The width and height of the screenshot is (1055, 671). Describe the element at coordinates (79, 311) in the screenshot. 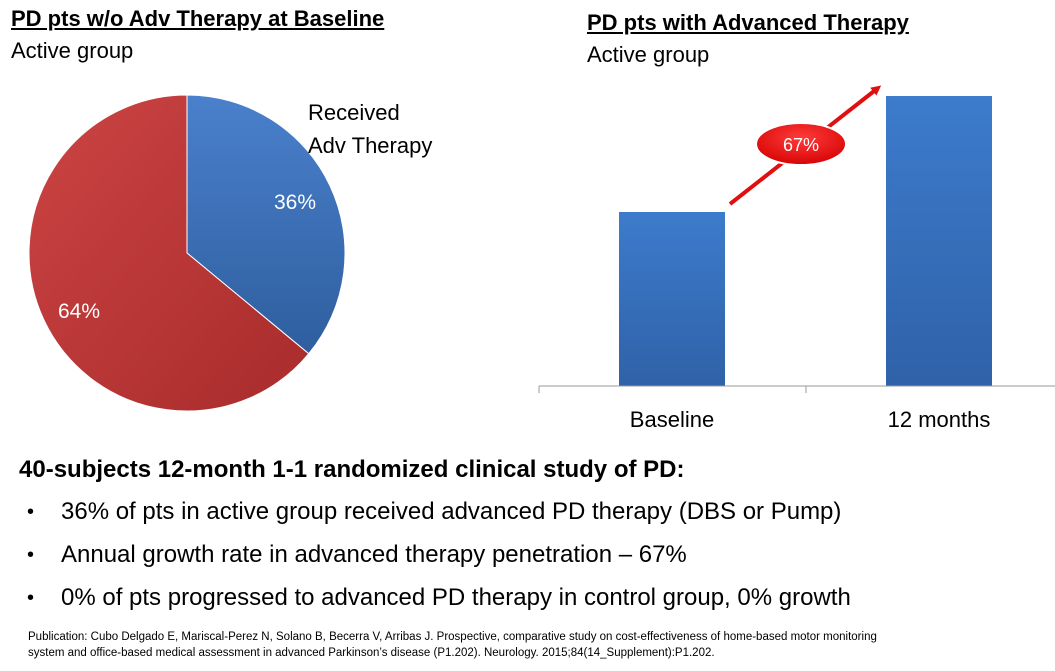

I see `pie-data-label-64: 64%` at that location.